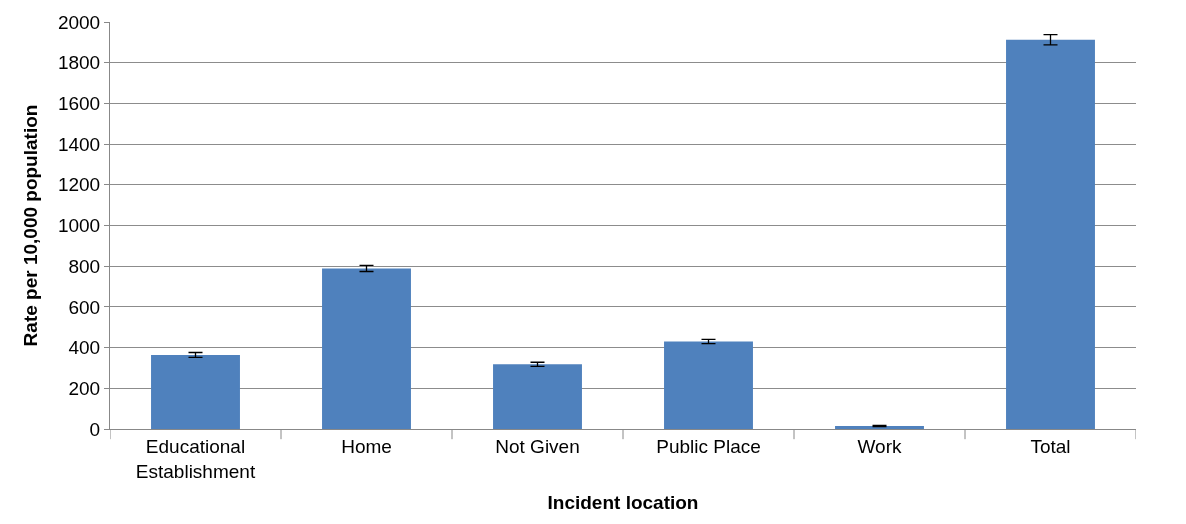 This screenshot has height=524, width=1186. Describe the element at coordinates (708, 446) in the screenshot. I see `x-tick-label: Public Place` at that location.